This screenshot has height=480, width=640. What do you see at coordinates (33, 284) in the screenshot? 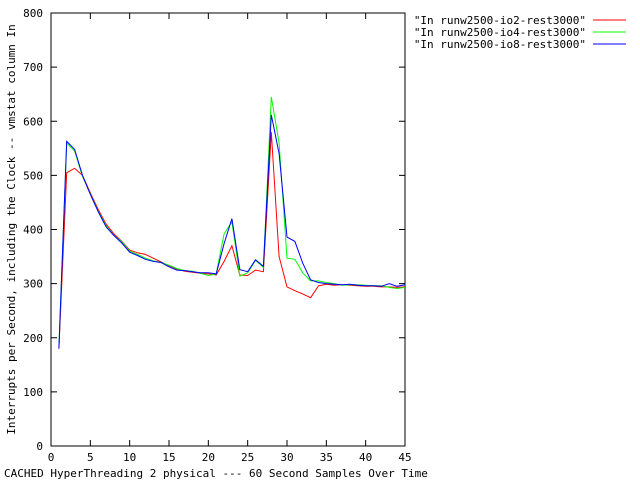
I see `y-tick-label: 300` at bounding box center [33, 284].